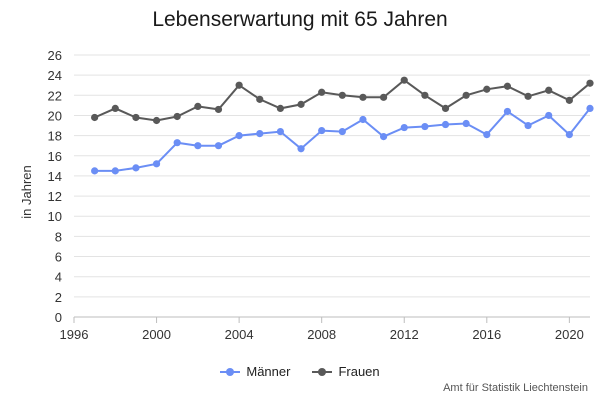 The image size is (600, 400). Describe the element at coordinates (342, 100) in the screenshot. I see `series-line-frauen` at that location.